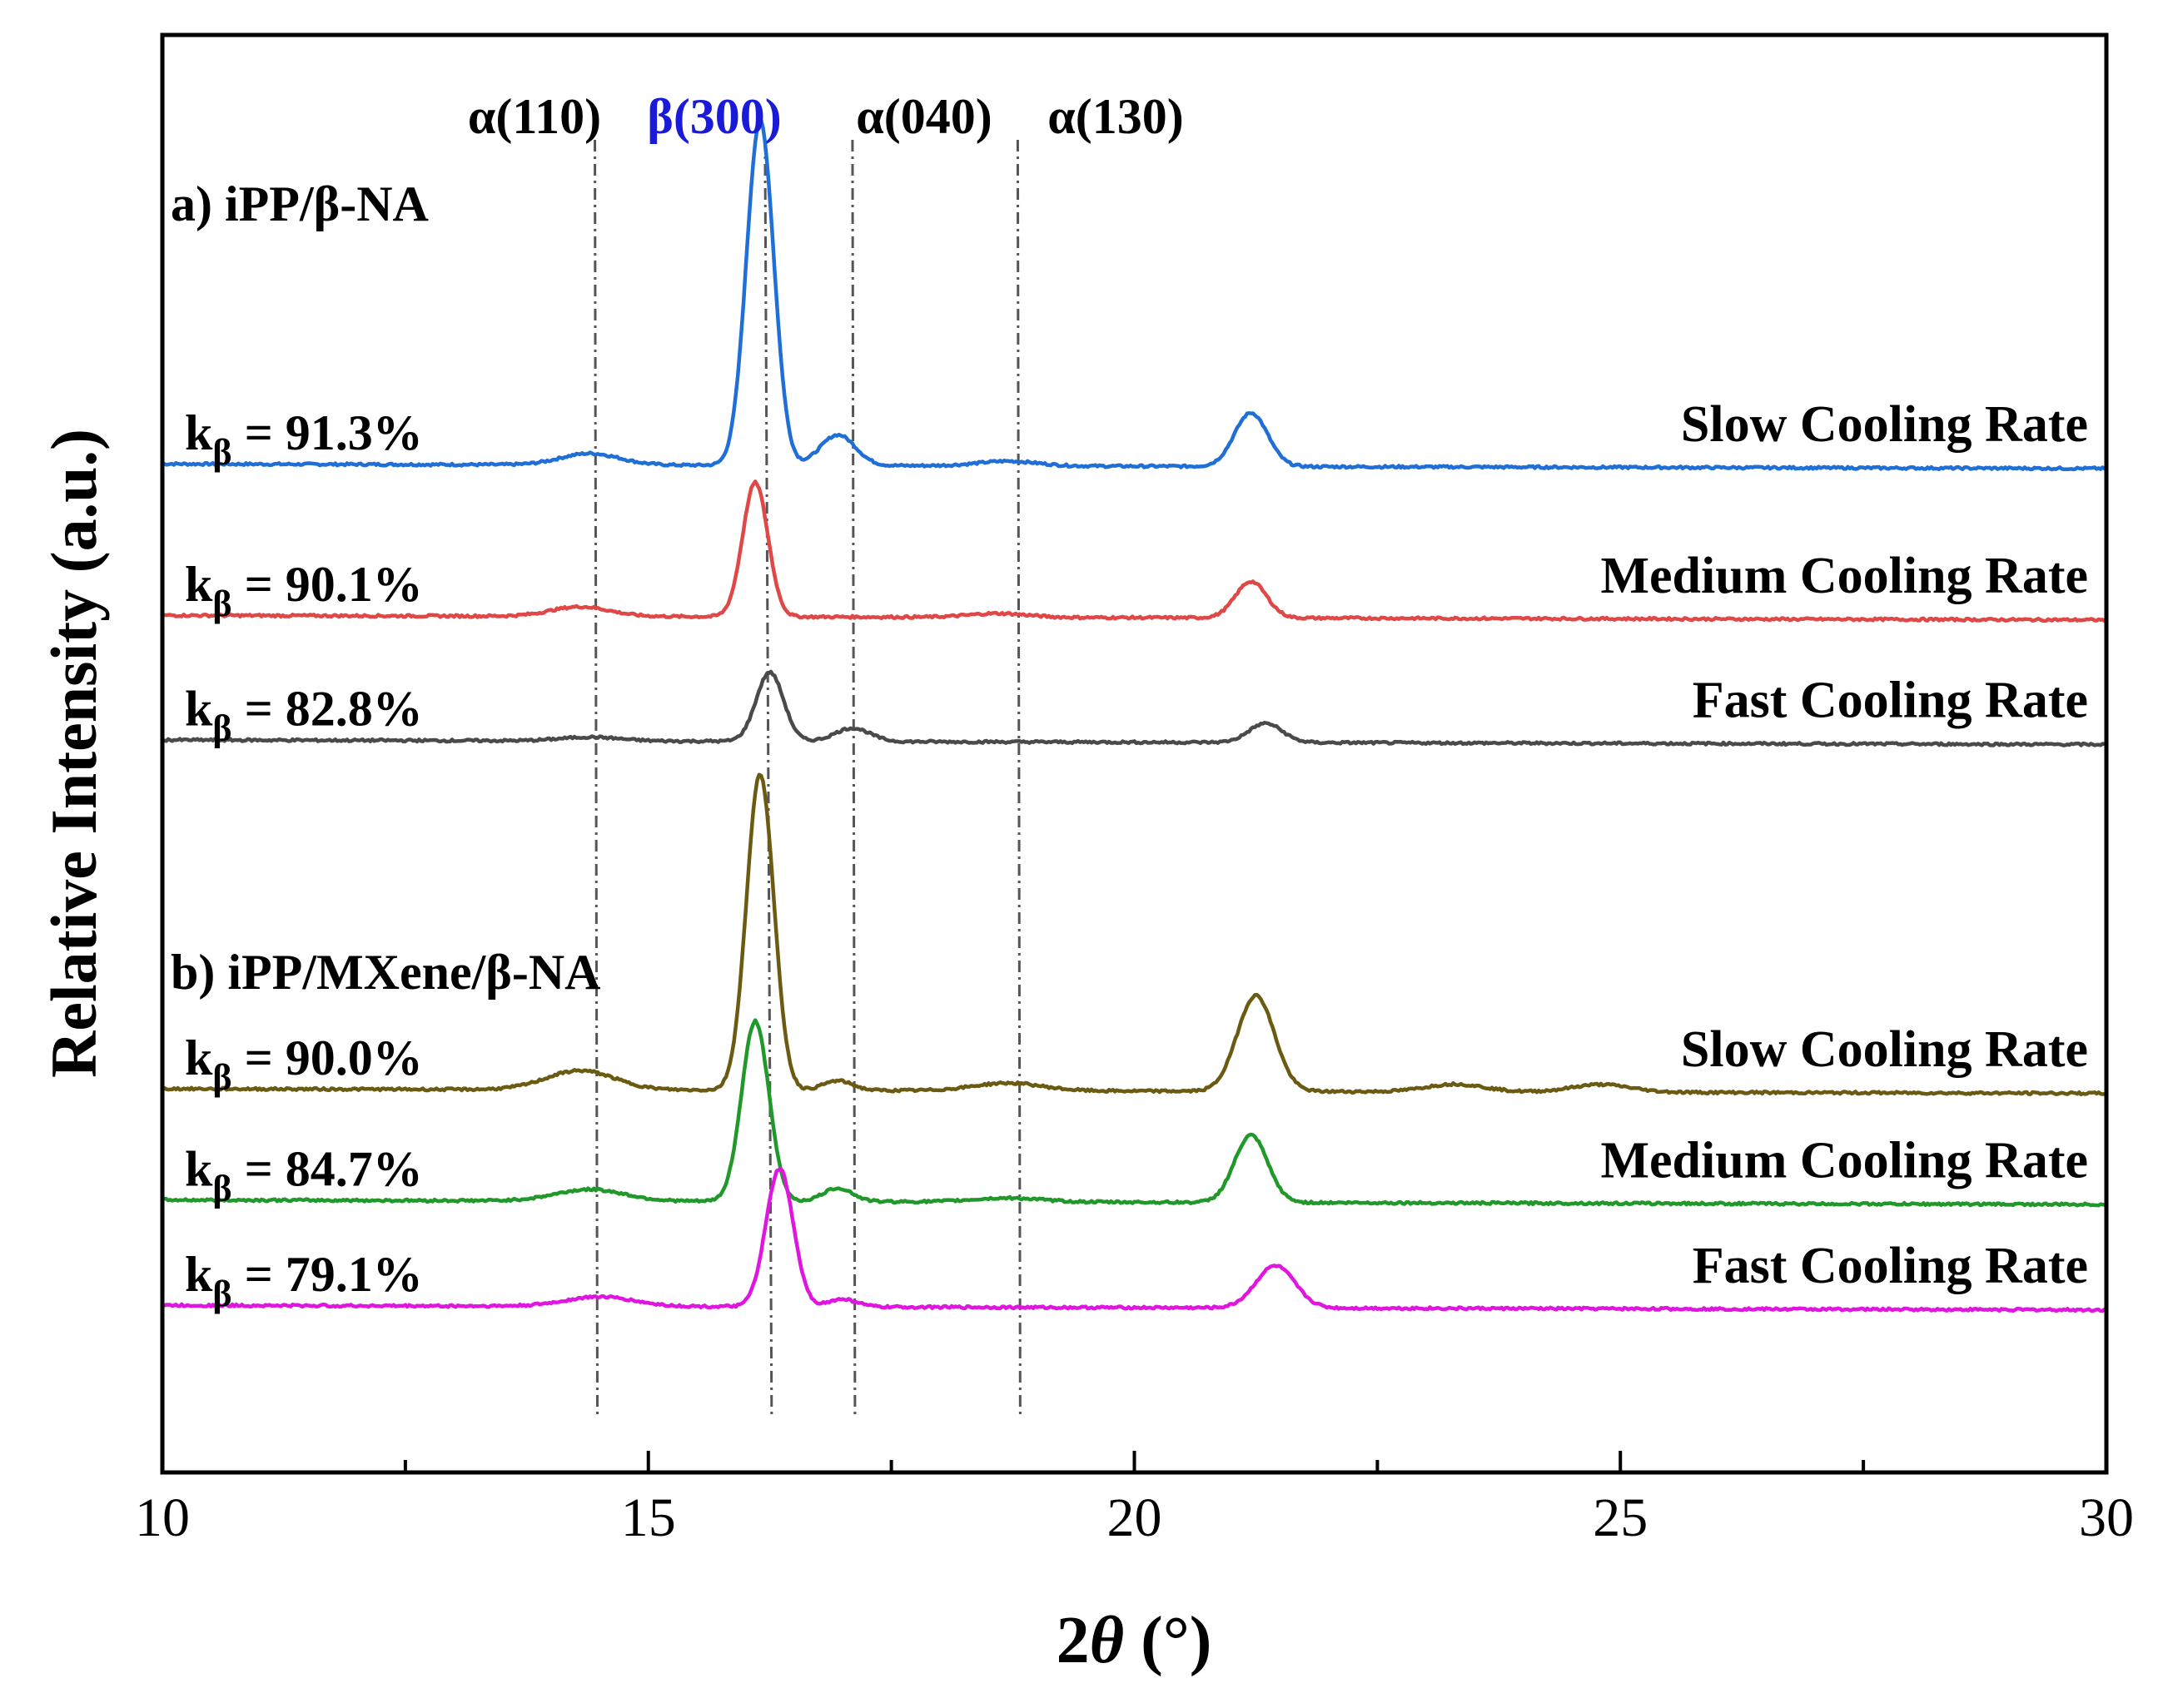  I want to click on x-axis-ticks: 10 15 20 25 30, so click(1134, 1499).